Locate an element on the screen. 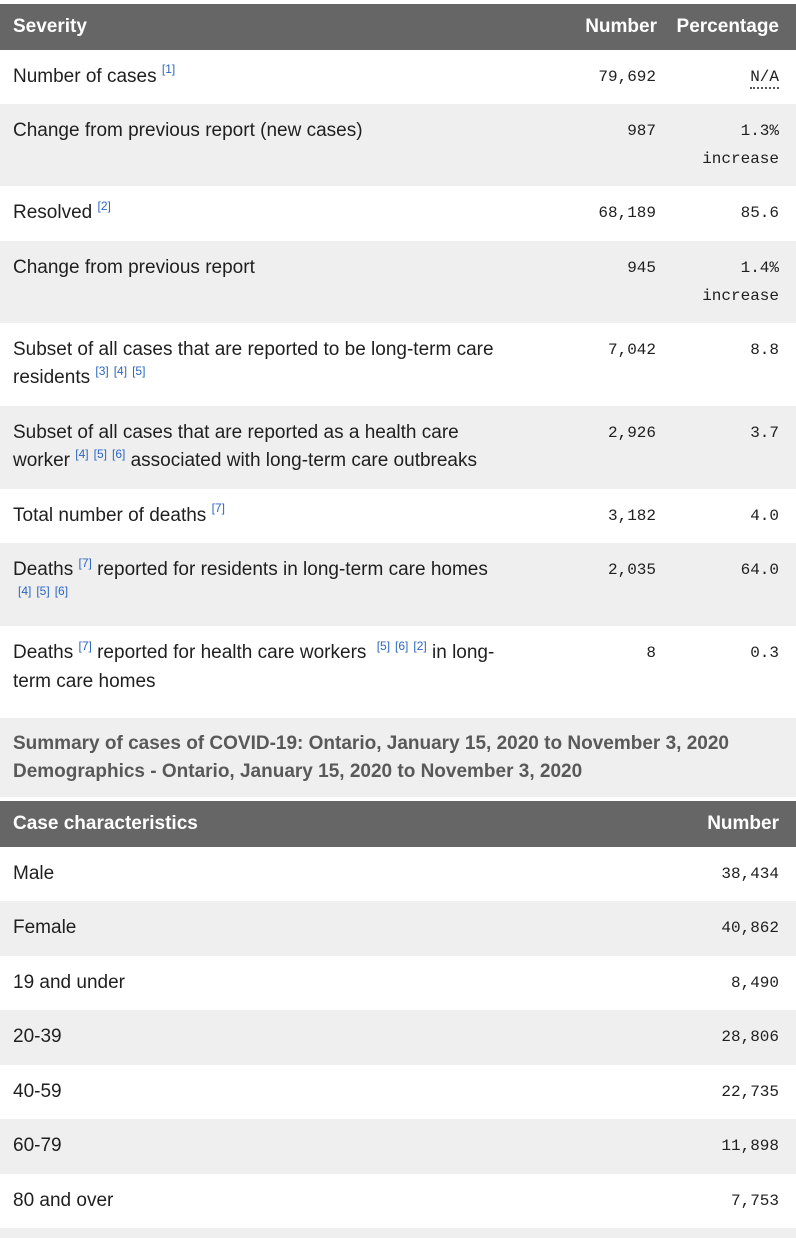 The height and width of the screenshot is (1238, 796). table-row: 80 and over 7,753 is located at coordinates (398, 1201).